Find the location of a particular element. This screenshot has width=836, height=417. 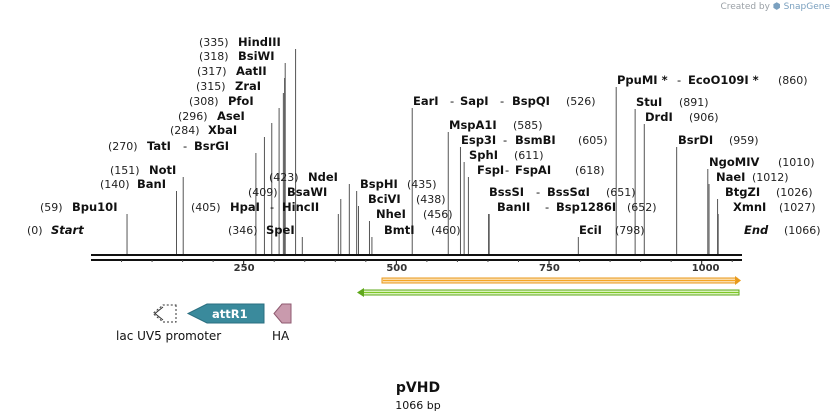

site-name: AatII is located at coordinates (251, 71).